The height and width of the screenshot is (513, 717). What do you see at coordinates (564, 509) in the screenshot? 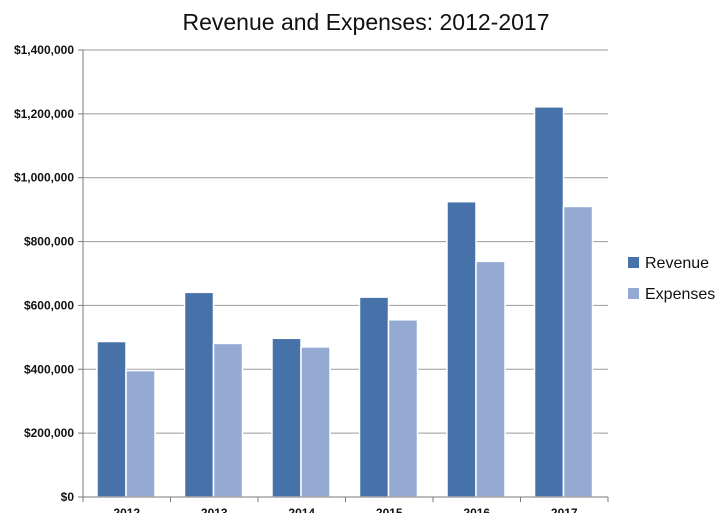
I see `x-tick-label: 2017` at bounding box center [564, 509].